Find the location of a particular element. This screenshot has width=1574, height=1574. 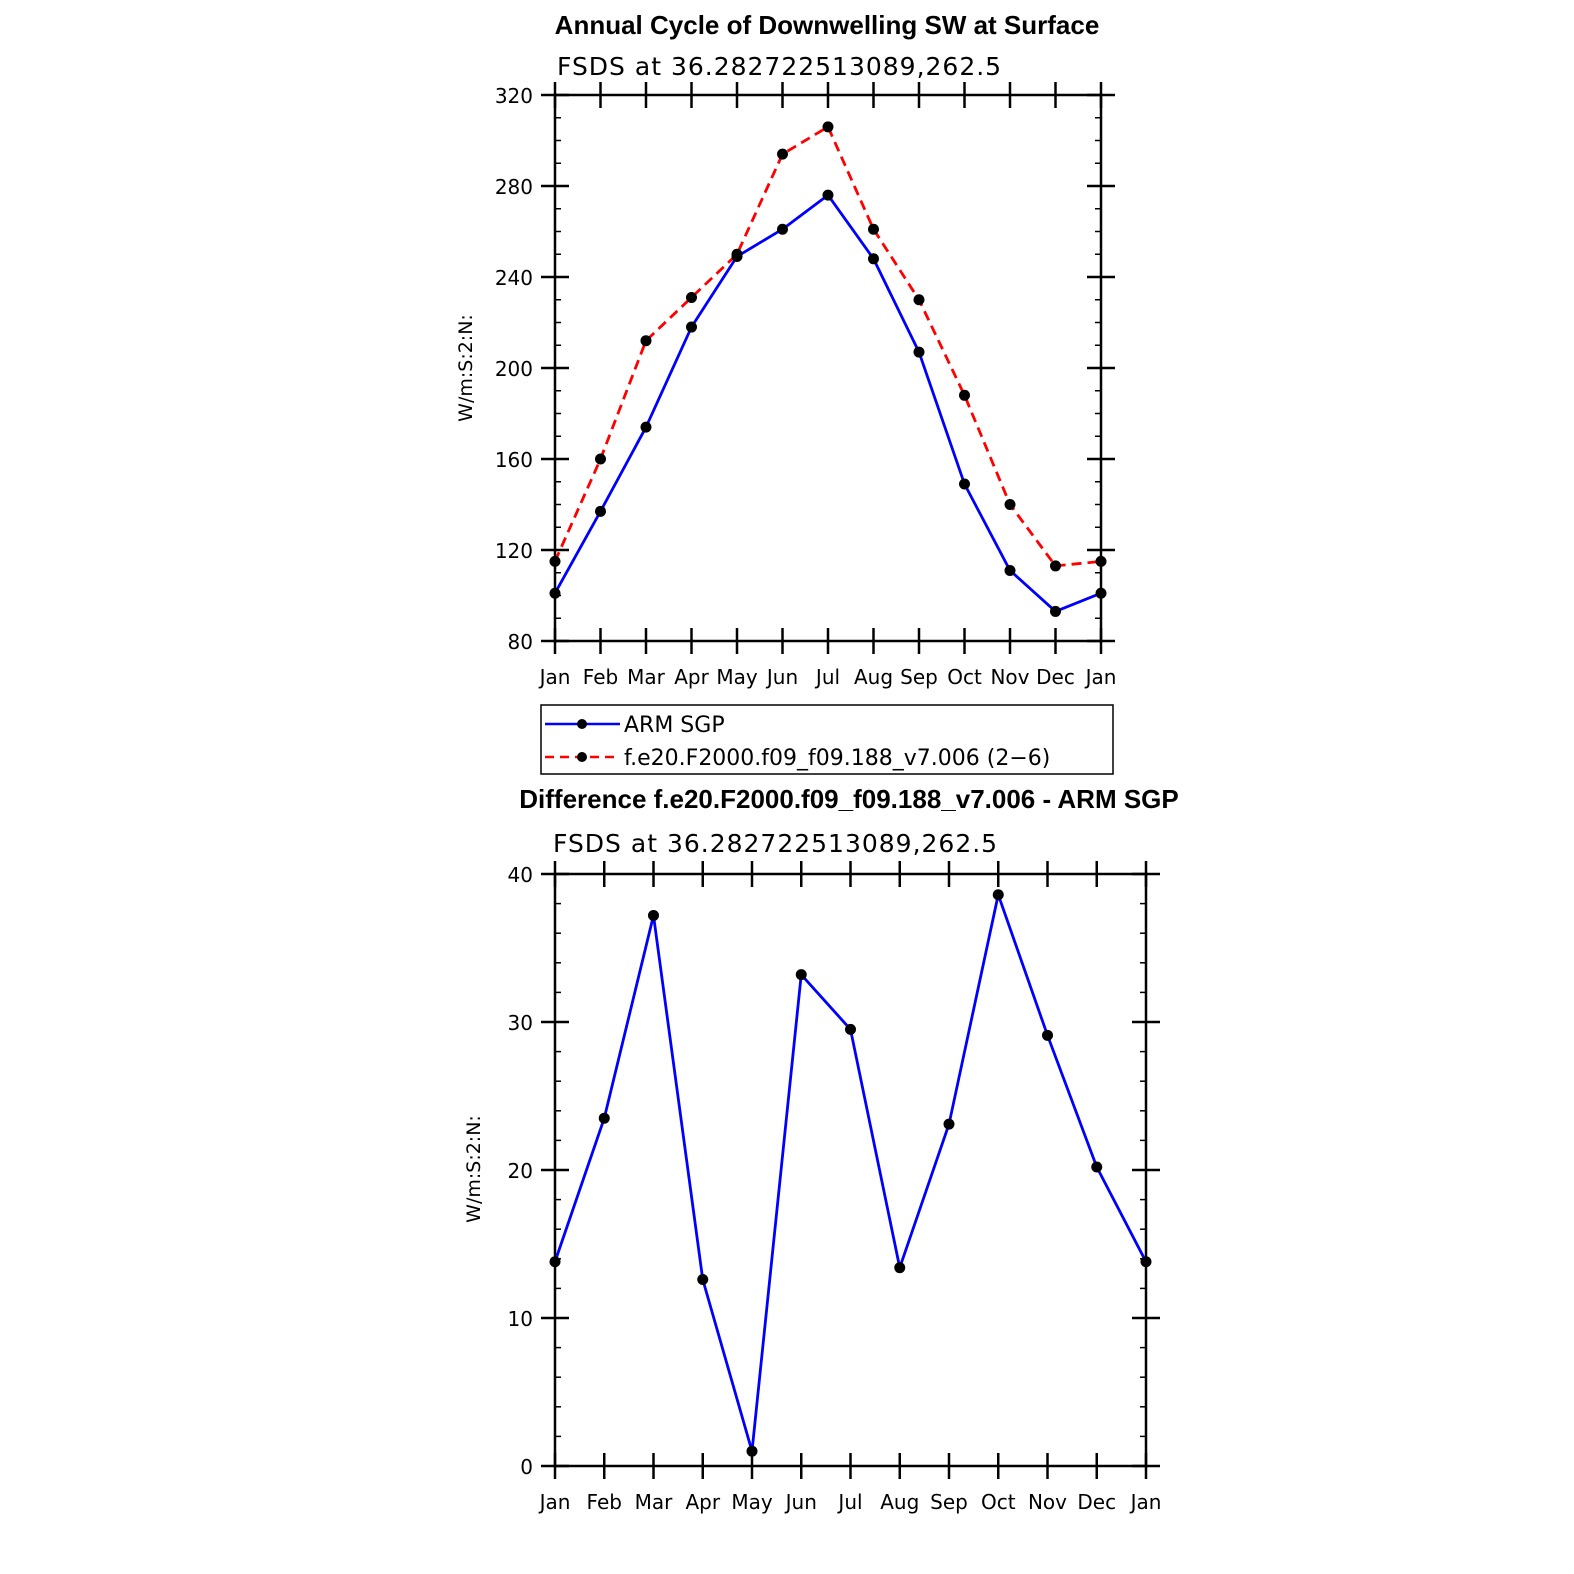

chart2-x-tick-label: May is located at coordinates (752, 1502).